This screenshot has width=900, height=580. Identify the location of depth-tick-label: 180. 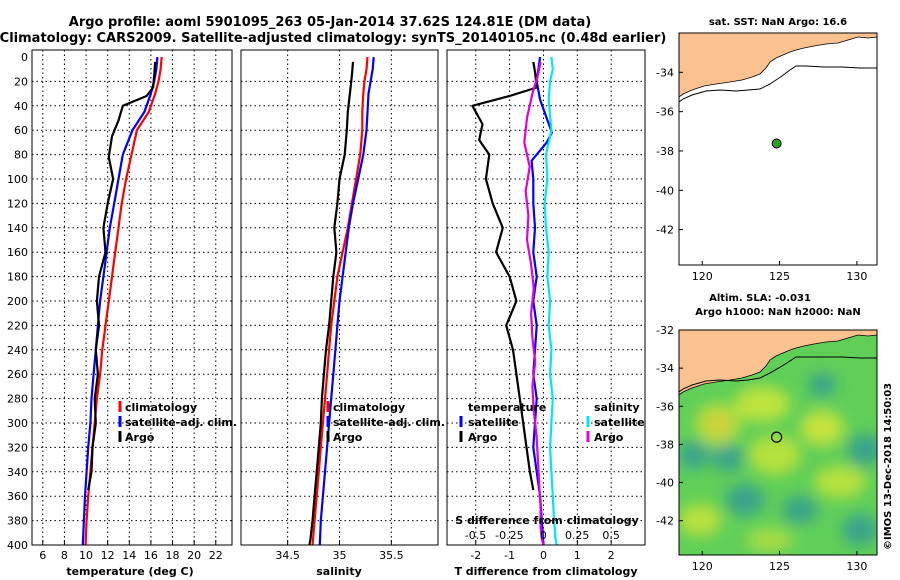
(17, 277).